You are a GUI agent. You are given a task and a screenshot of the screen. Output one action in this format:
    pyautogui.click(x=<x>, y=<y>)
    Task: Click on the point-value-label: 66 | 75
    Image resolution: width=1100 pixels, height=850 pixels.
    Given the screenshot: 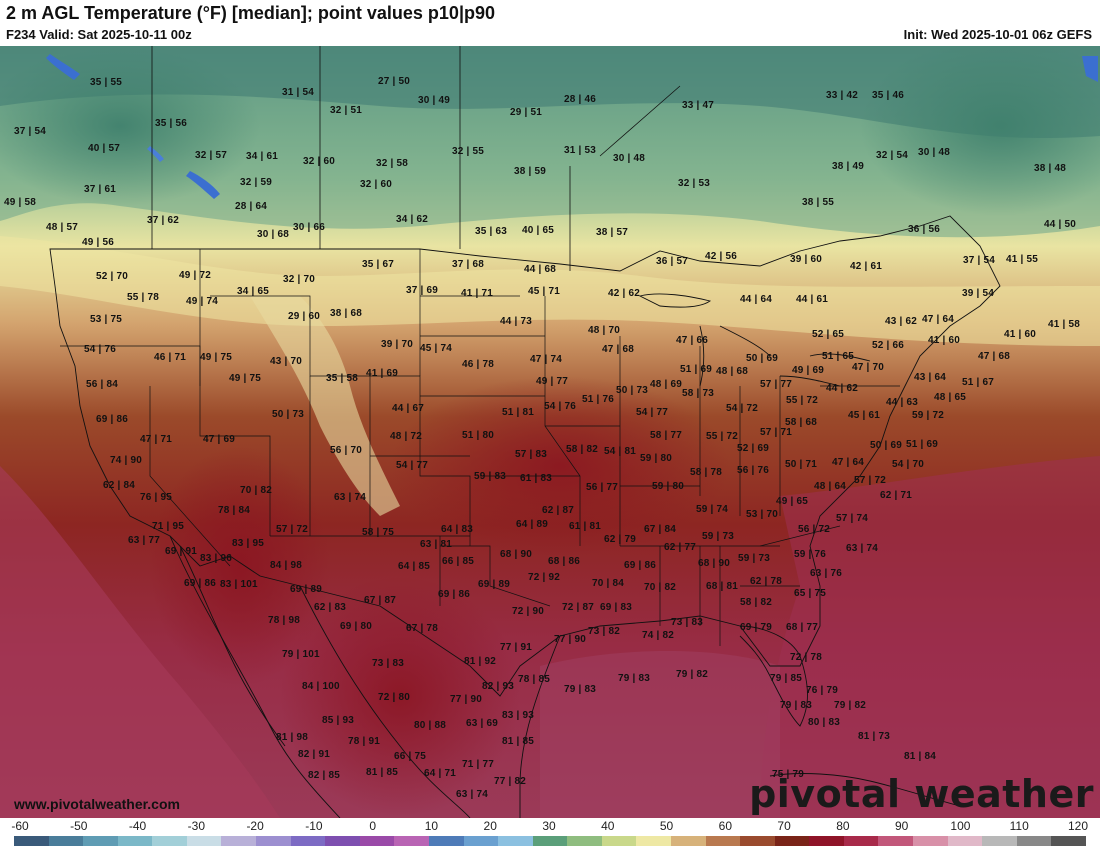 What is the action you would take?
    pyautogui.click(x=410, y=756)
    